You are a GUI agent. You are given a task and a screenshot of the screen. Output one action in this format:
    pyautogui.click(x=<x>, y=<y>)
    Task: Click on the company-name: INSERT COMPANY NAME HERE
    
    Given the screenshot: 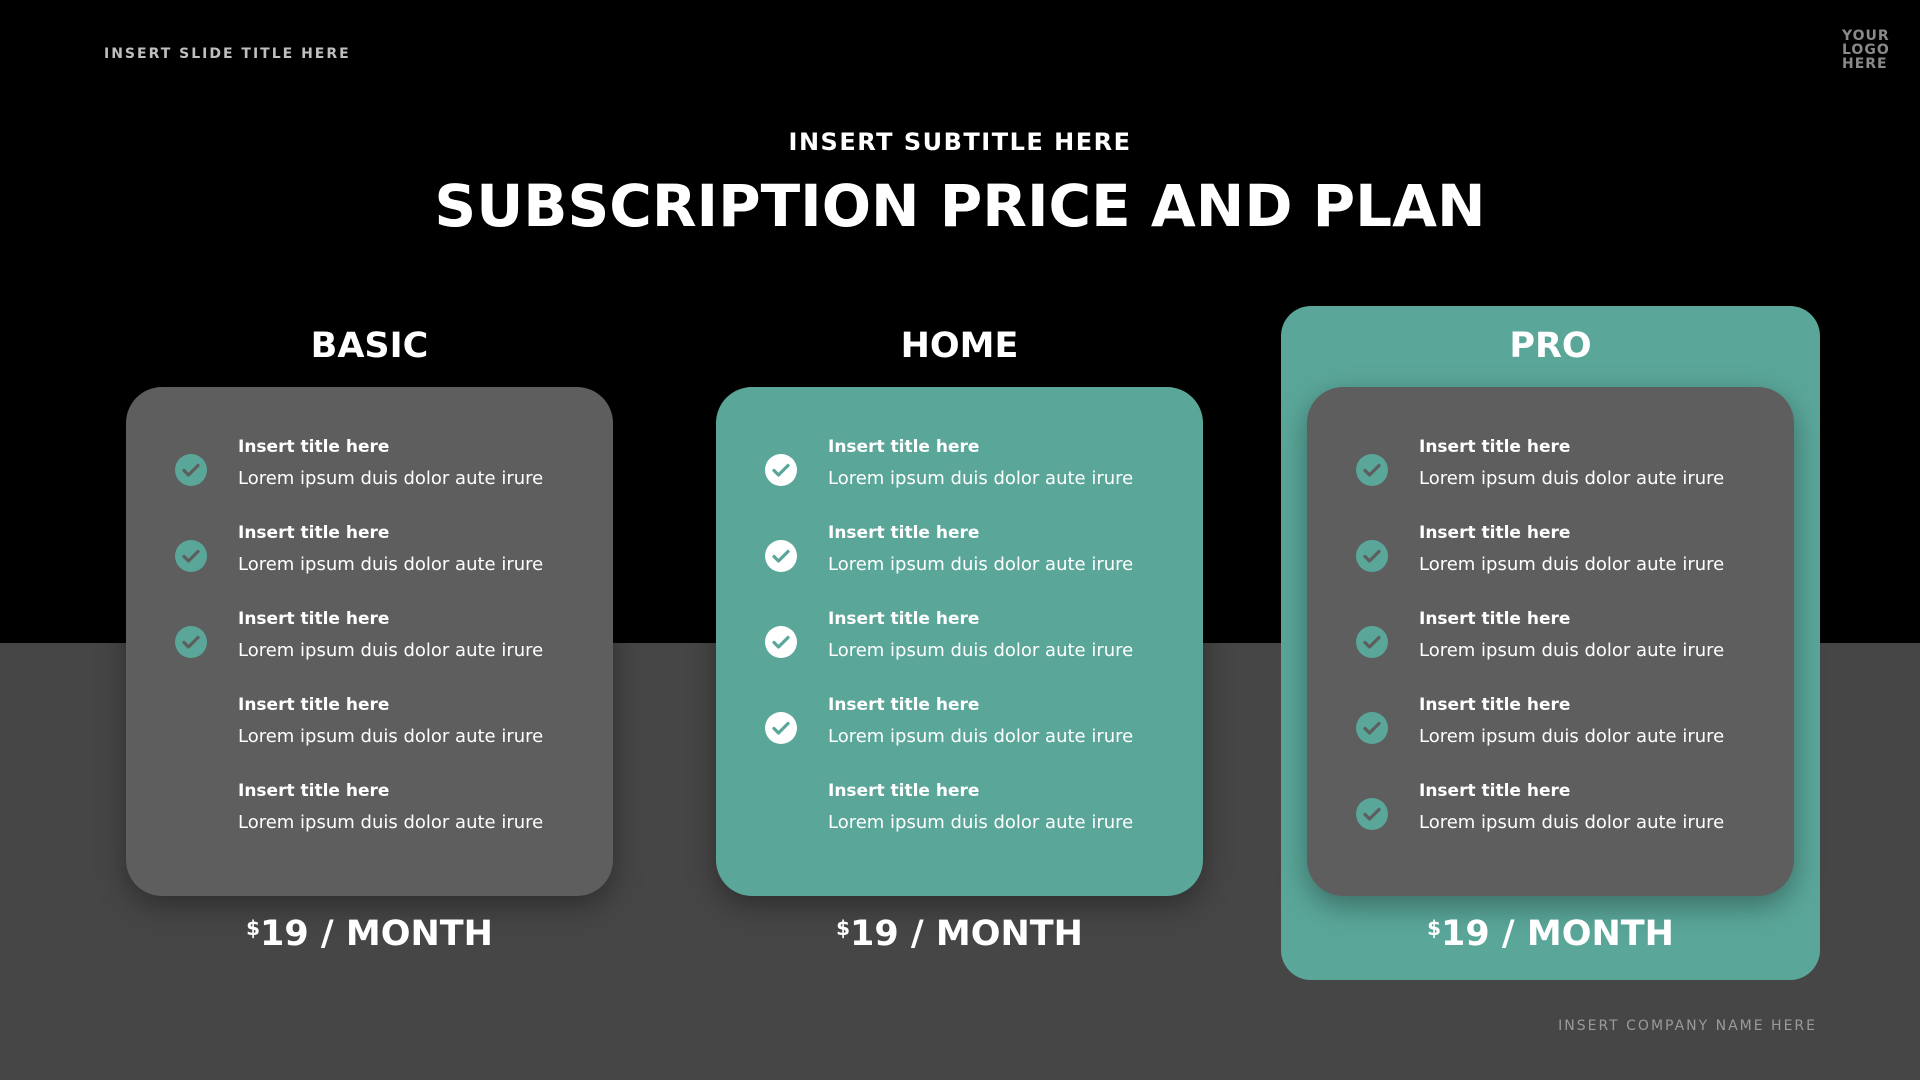 What is the action you would take?
    pyautogui.click(x=1687, y=1026)
    